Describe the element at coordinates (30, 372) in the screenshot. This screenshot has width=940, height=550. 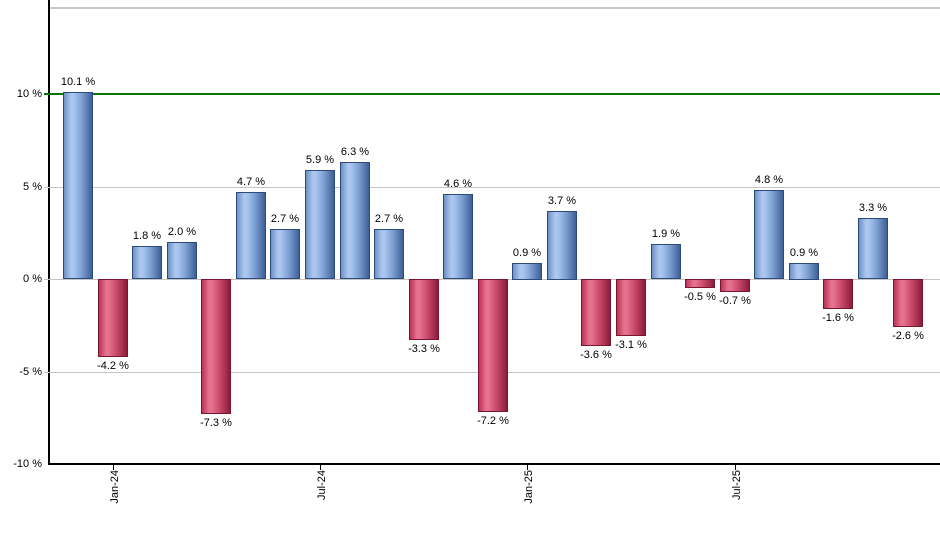
I see `y-tick-label: -5 %` at that location.